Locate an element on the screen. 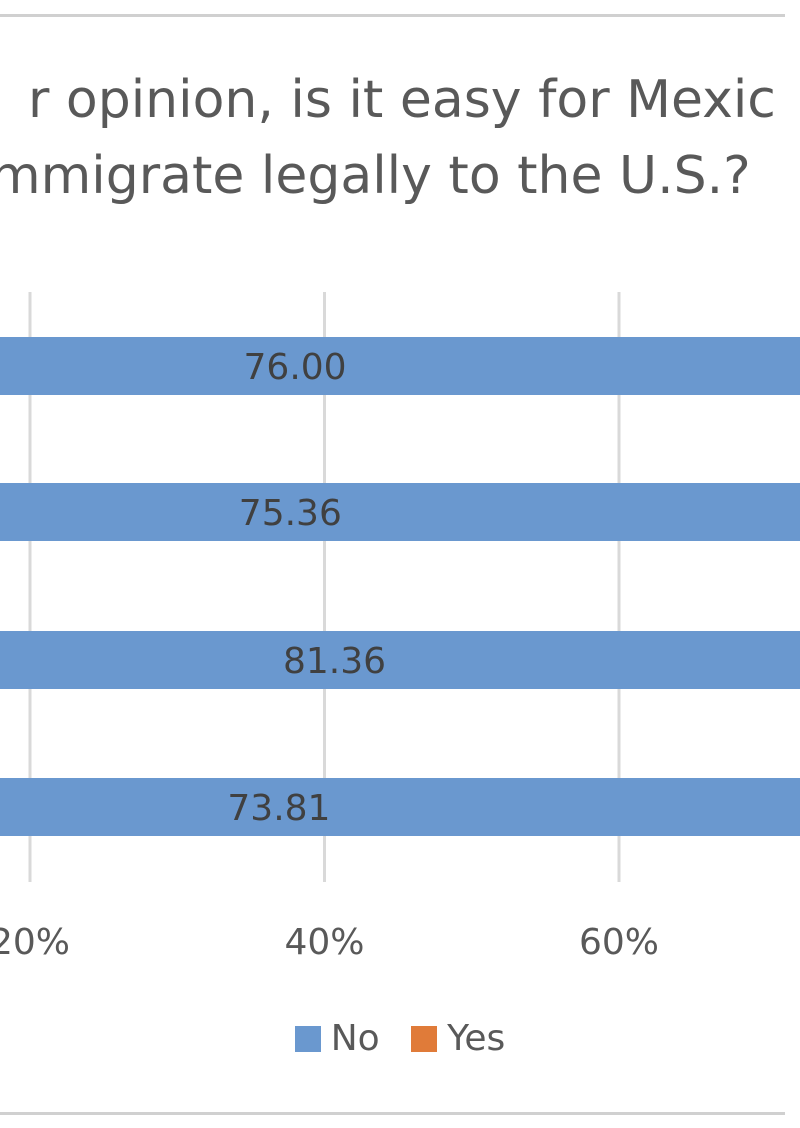 The height and width of the screenshot is (1128, 800). legend-item-no: No is located at coordinates (337, 1038).